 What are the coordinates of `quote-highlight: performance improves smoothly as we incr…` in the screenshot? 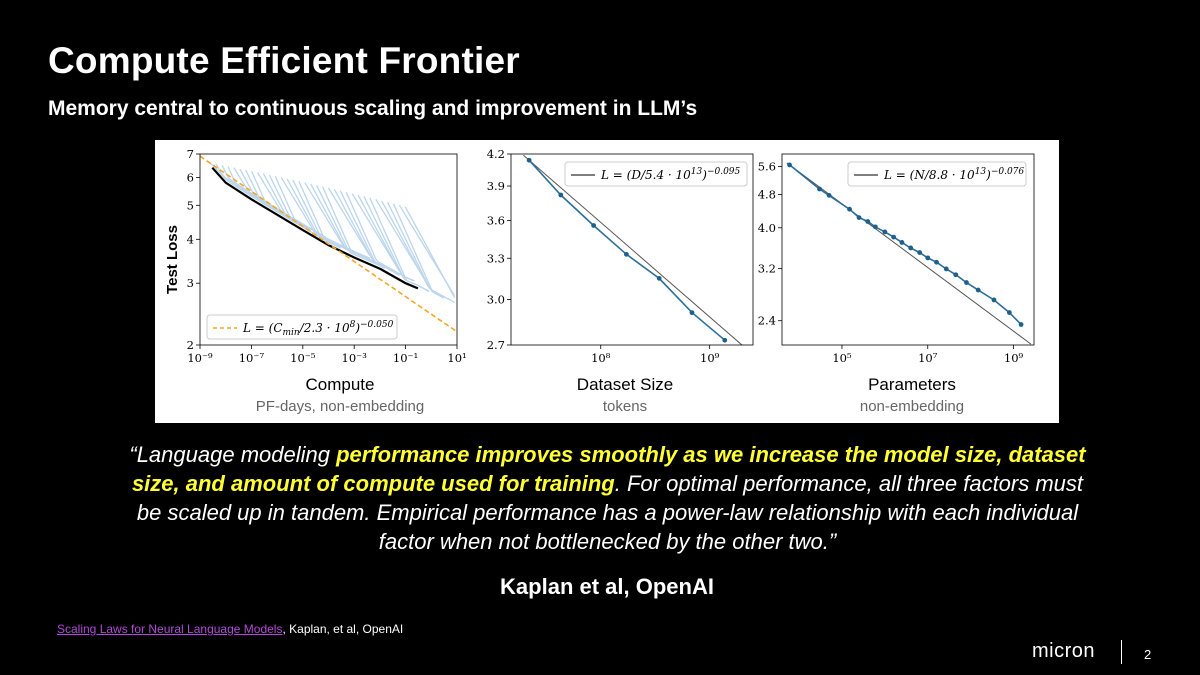 It's located at (608, 469).